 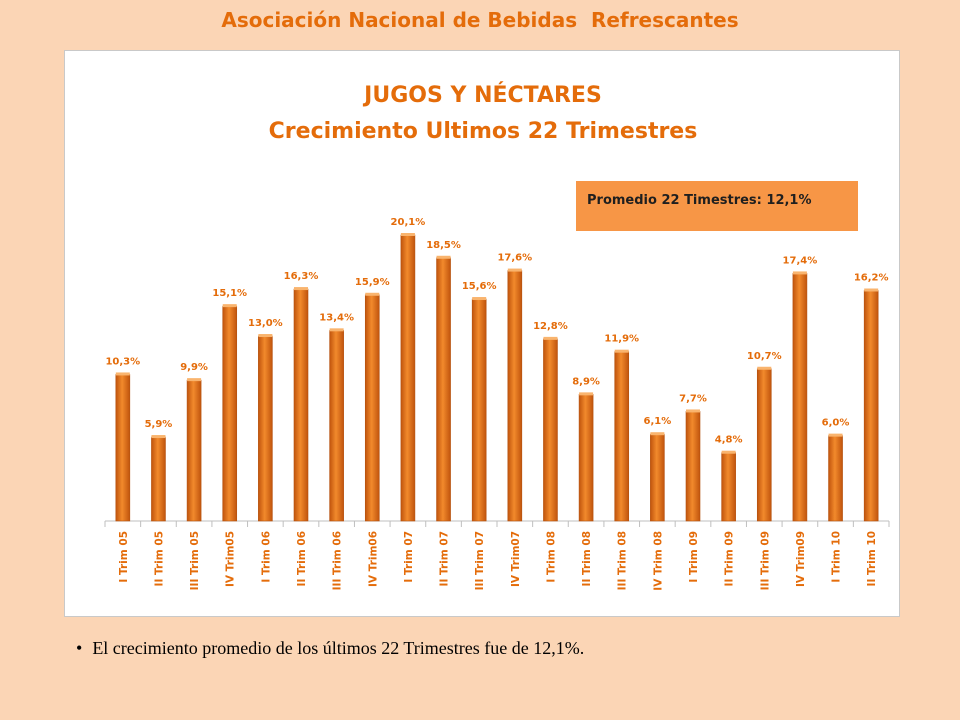 I want to click on x-tick-label: I Trim 06, so click(x=266, y=557).